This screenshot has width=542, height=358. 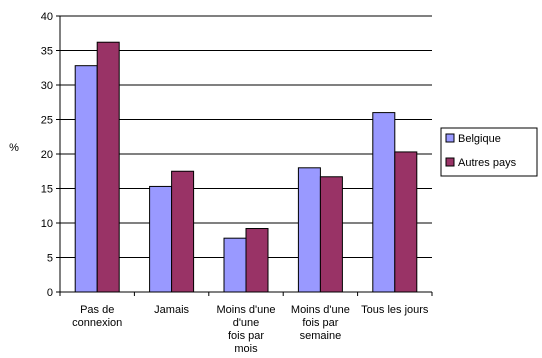 I want to click on x-category-label: Jamais, so click(x=171, y=310).